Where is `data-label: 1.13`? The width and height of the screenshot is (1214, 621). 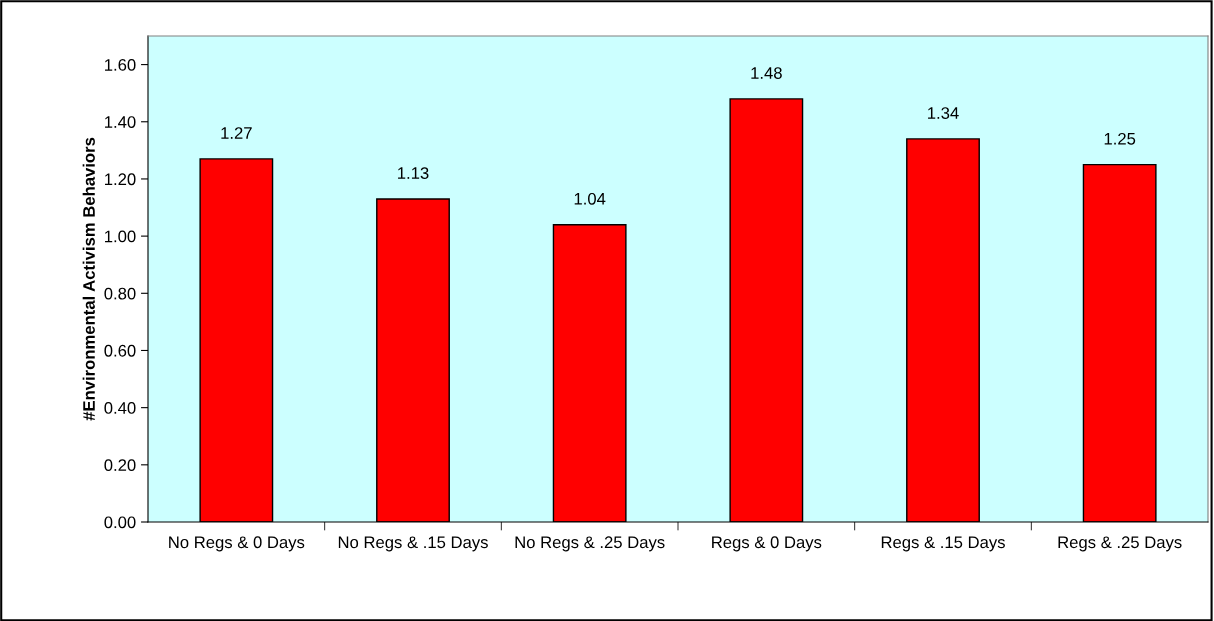 data-label: 1.13 is located at coordinates (413, 173).